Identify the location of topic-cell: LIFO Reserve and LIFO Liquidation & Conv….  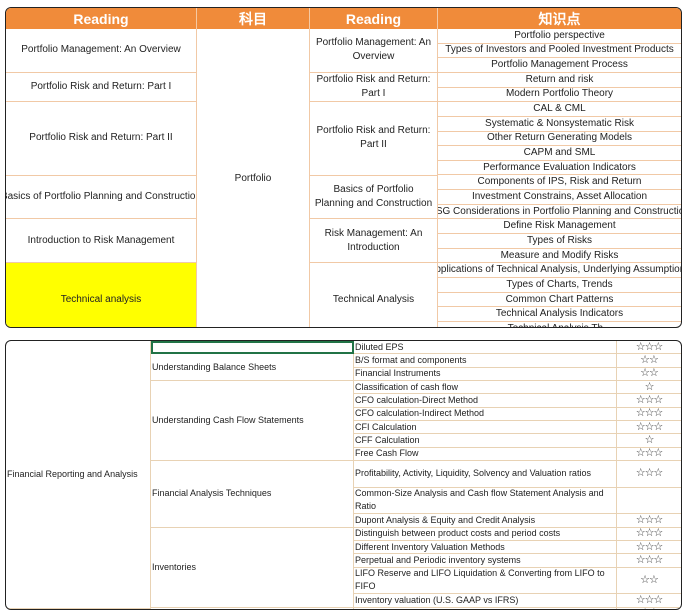
(485, 581).